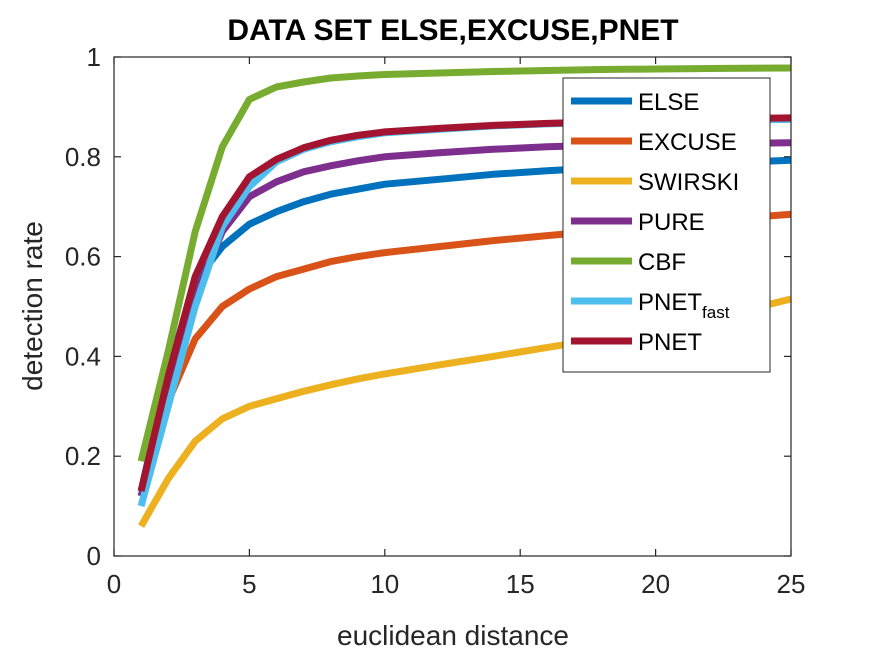 This screenshot has width=875, height=656. I want to click on x-tick-label: 0, so click(114, 584).